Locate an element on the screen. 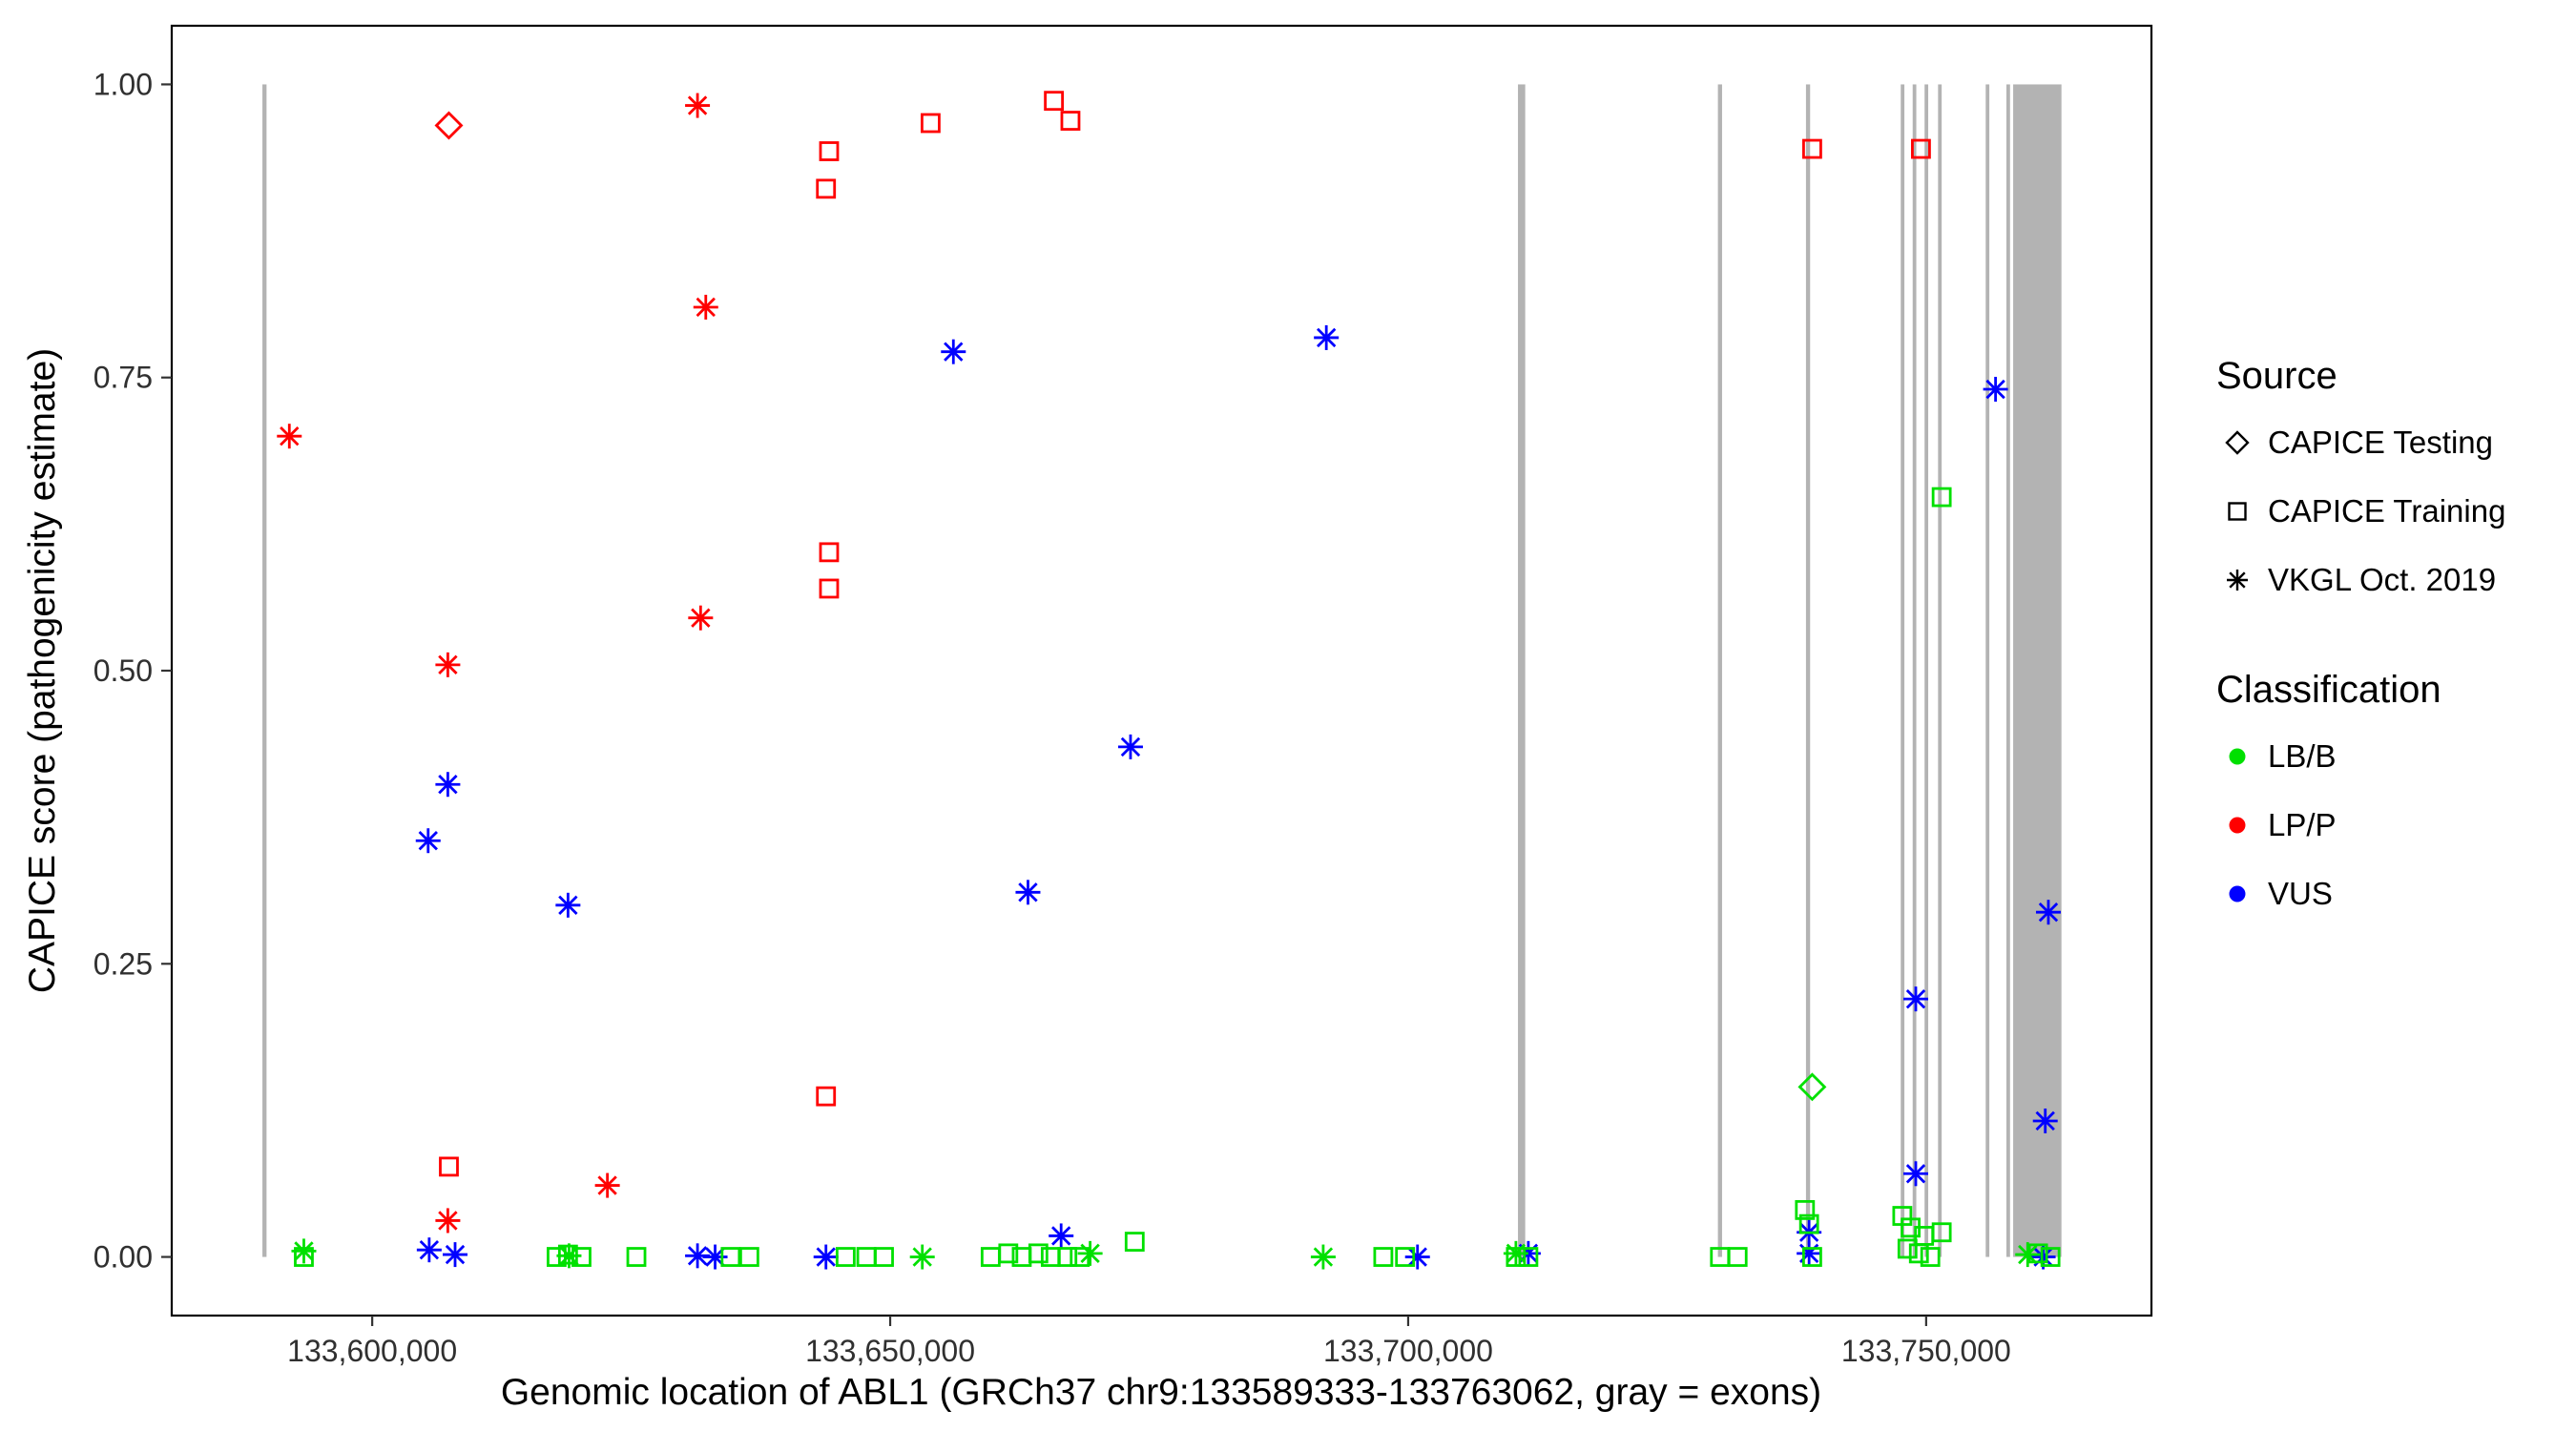  diamond-marker is located at coordinates (2237, 442).